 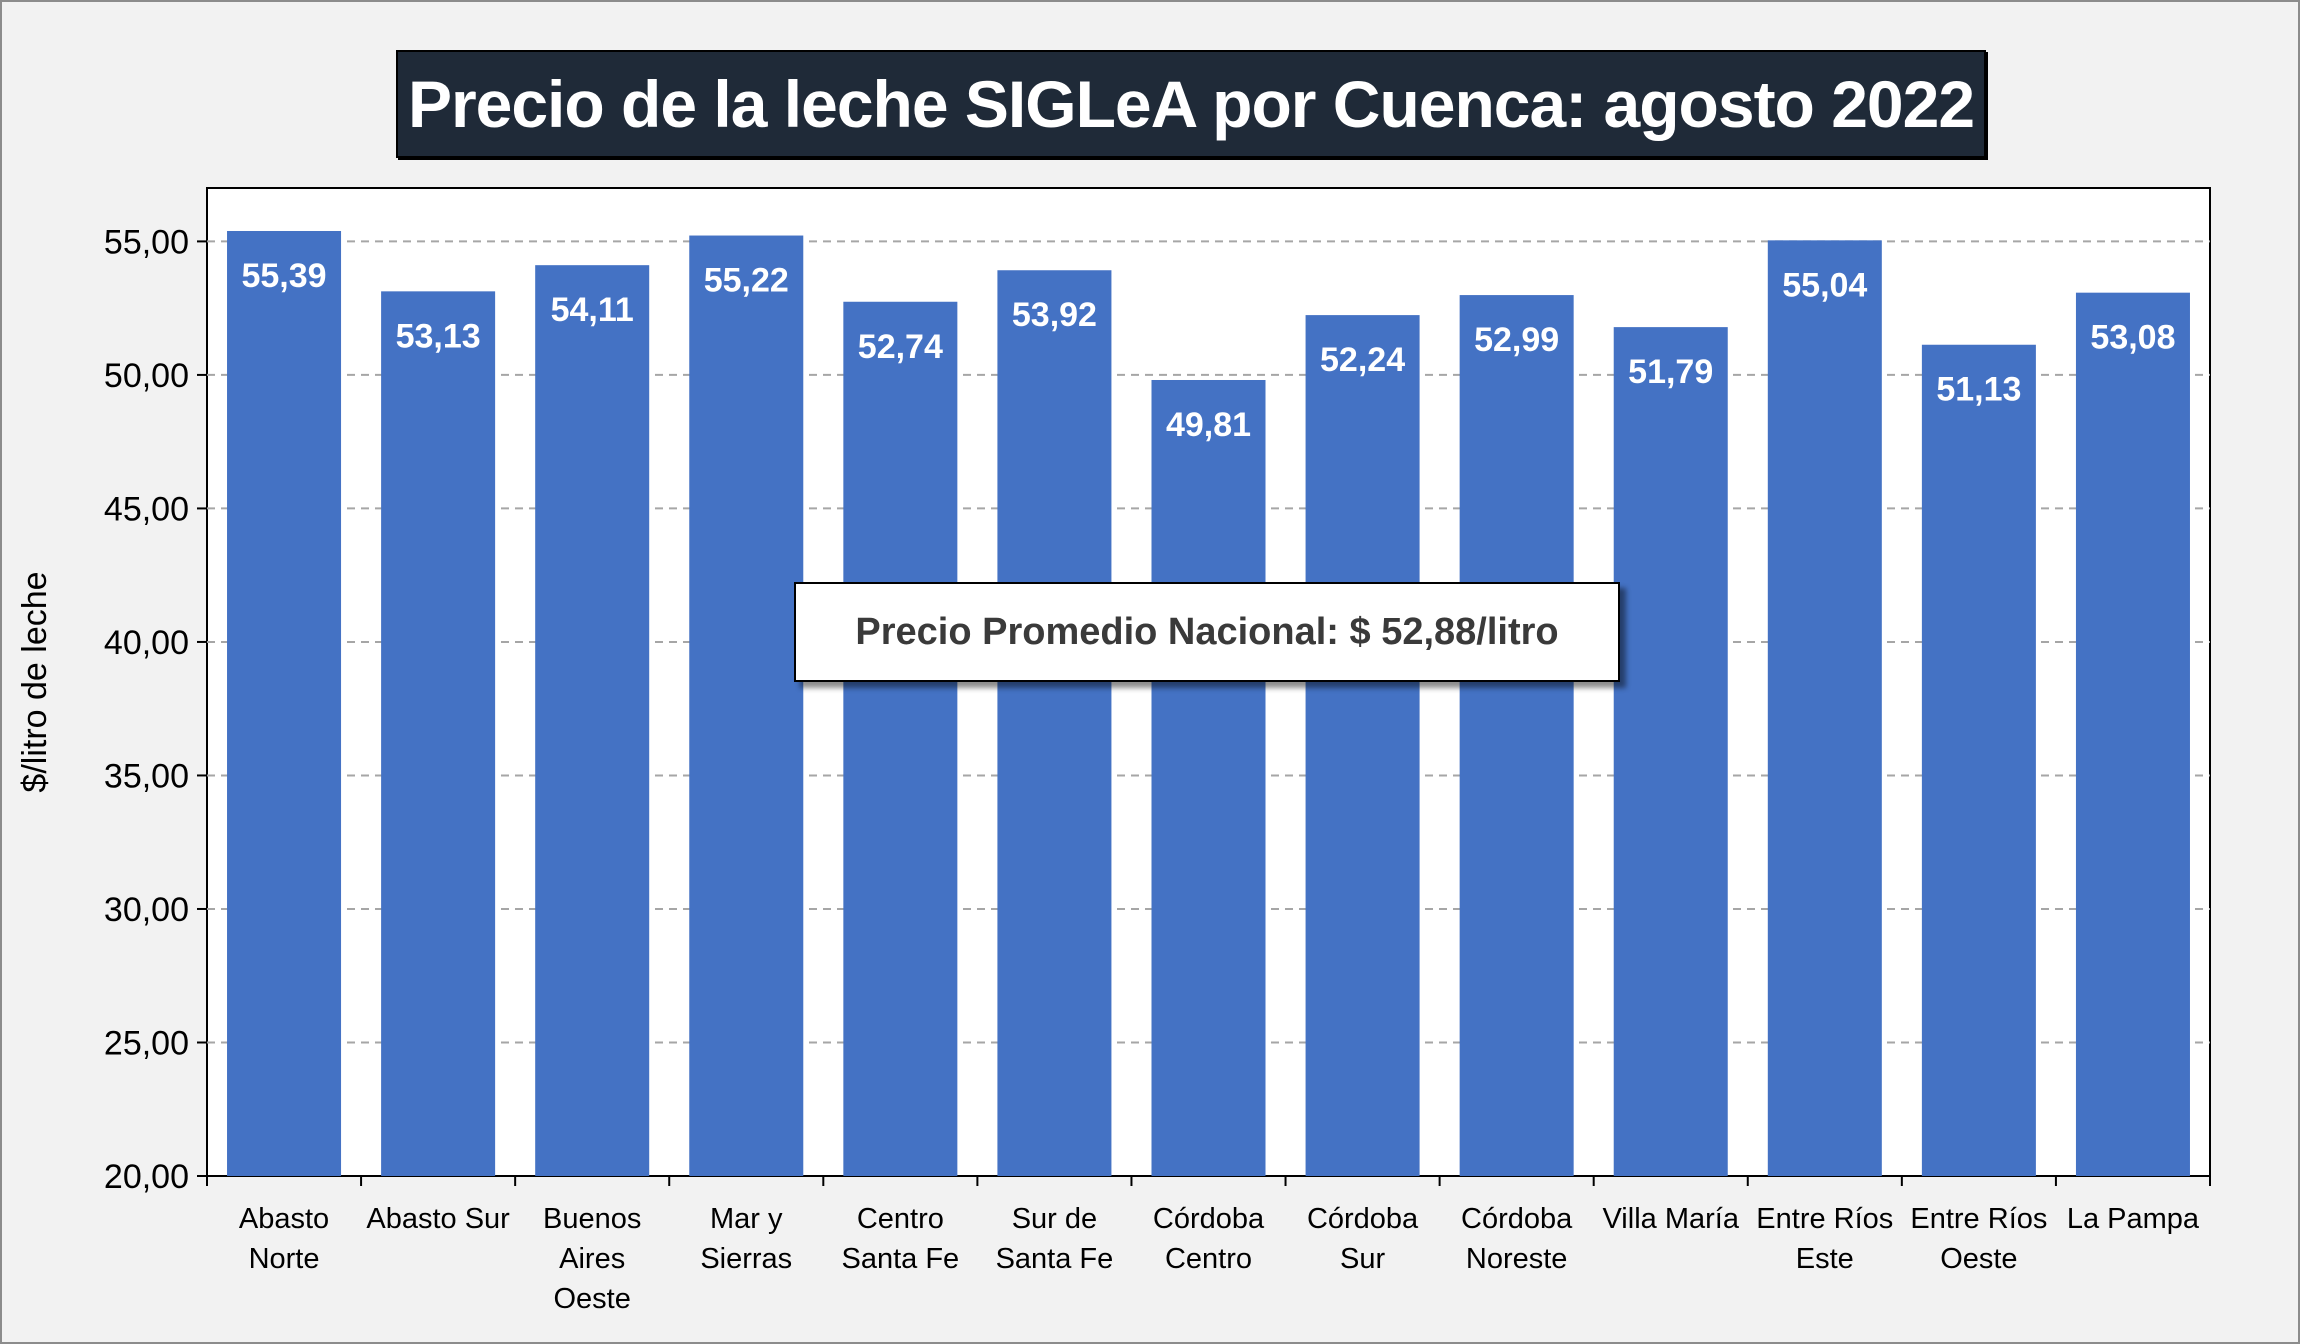 I want to click on x-tick-label: La Pampa, so click(x=2133, y=1219).